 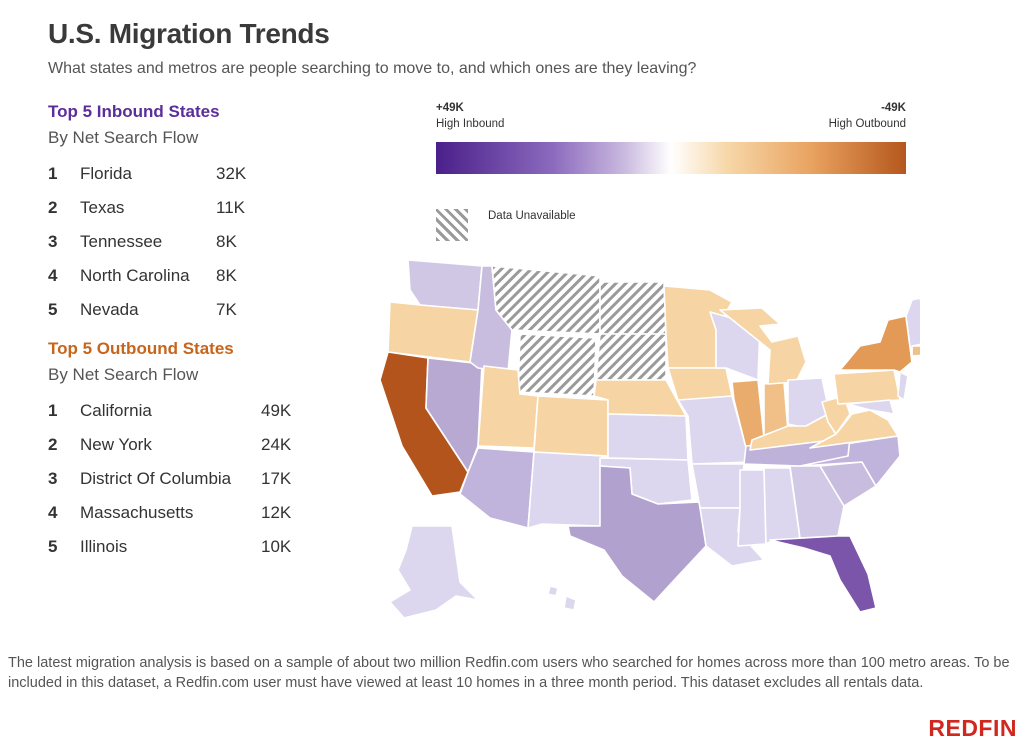 I want to click on state-colorado, so click(x=571, y=426).